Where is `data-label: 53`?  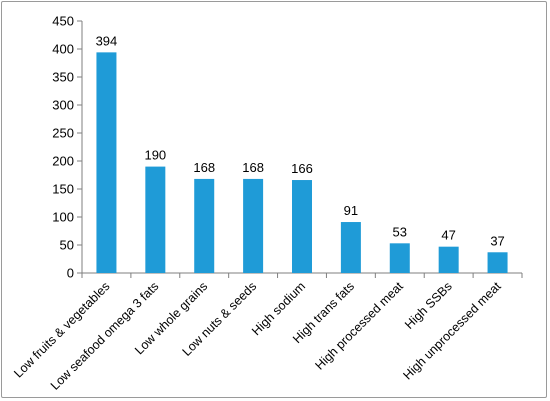
data-label: 53 is located at coordinates (400, 231).